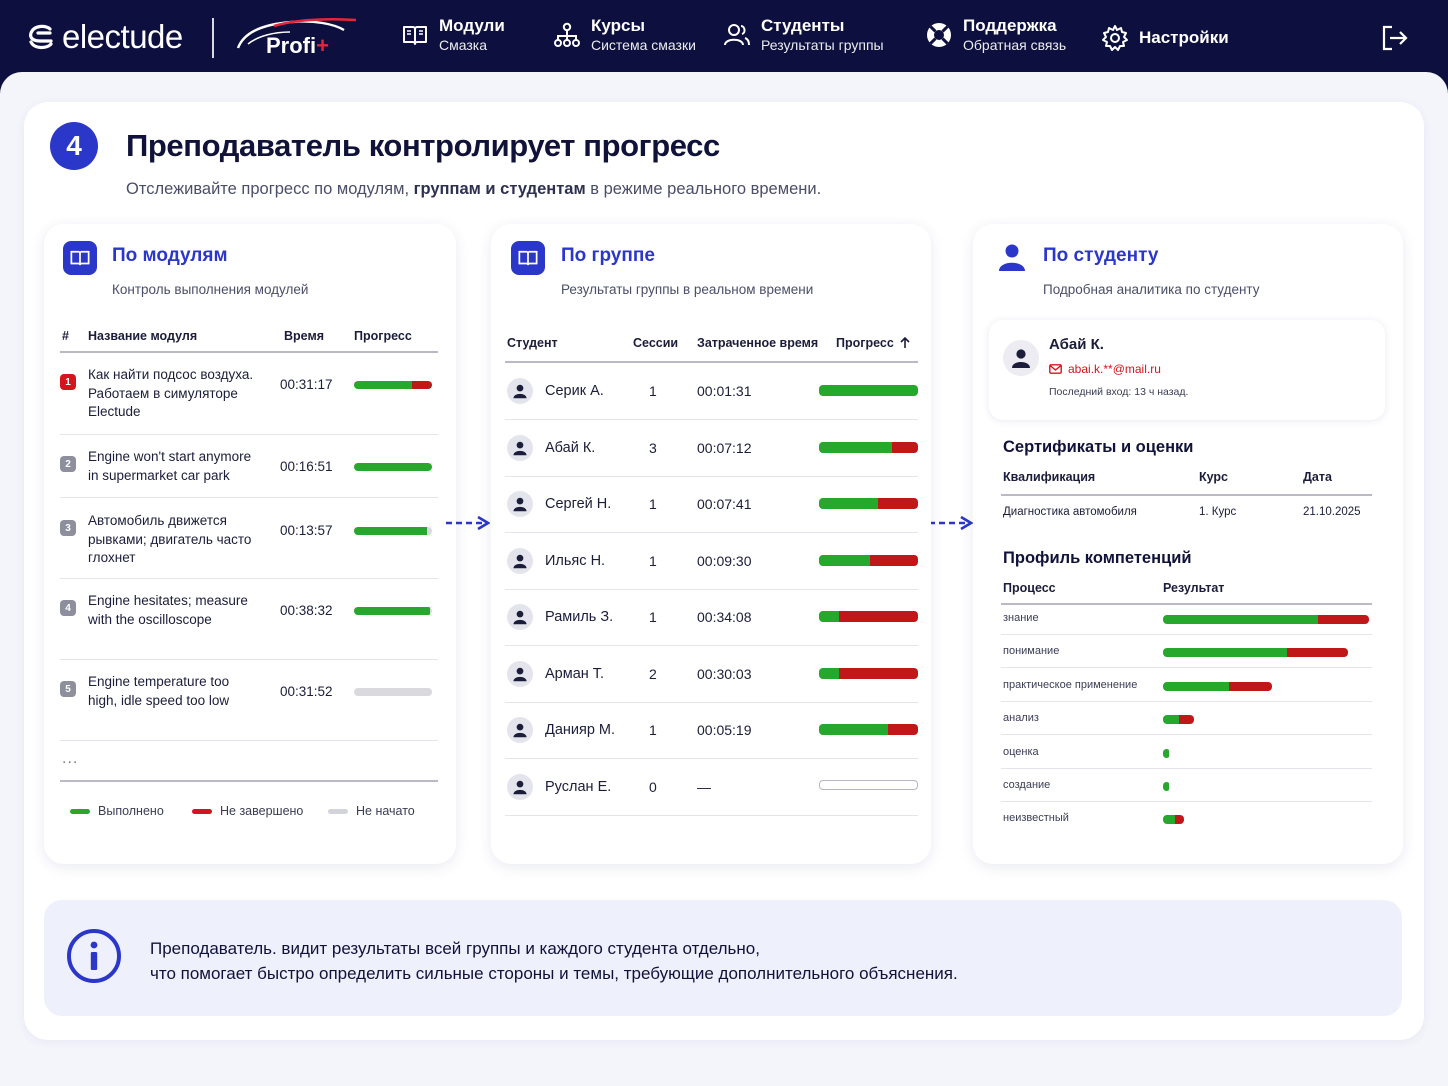 This screenshot has height=1086, width=1448. What do you see at coordinates (1332, 512) in the screenshot?
I see `cert-date: 21.10.2025` at bounding box center [1332, 512].